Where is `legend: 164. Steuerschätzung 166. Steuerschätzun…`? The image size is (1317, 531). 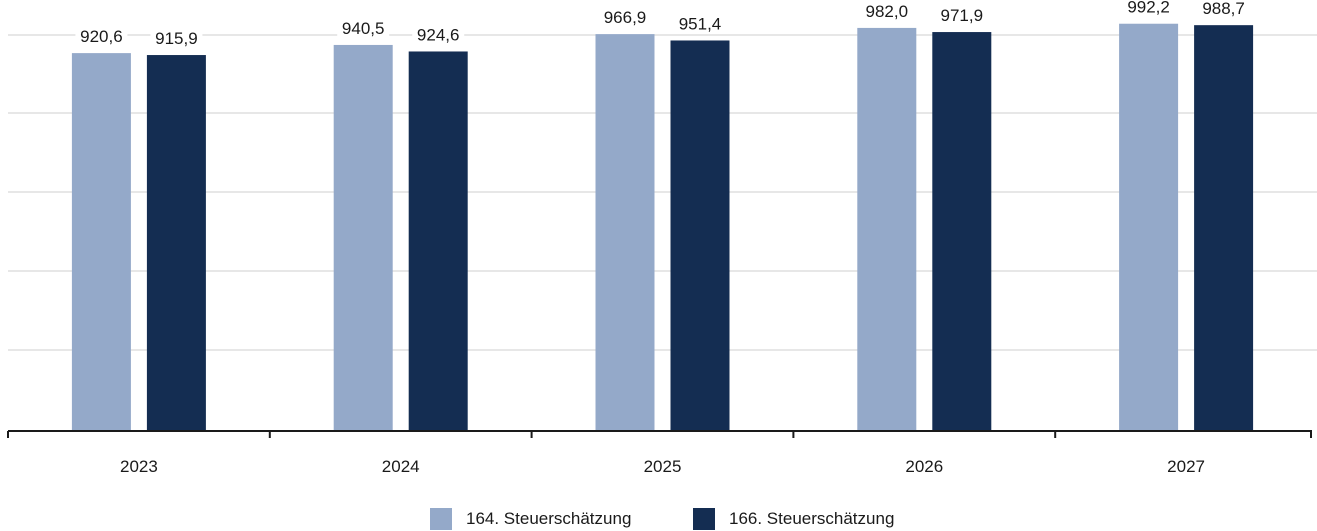
legend: 164. Steuerschätzung 166. Steuerschätzun… is located at coordinates (658, 519).